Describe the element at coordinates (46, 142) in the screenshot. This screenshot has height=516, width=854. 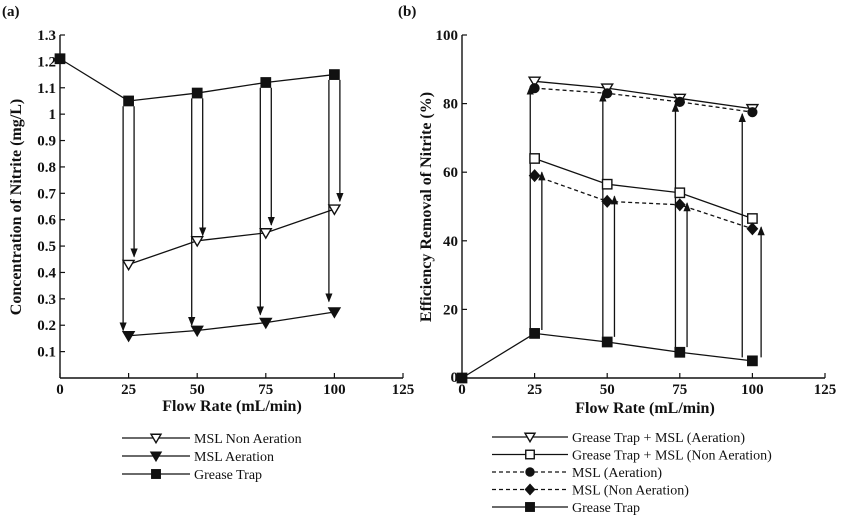
I see `y-tick-label: 0.9` at that location.